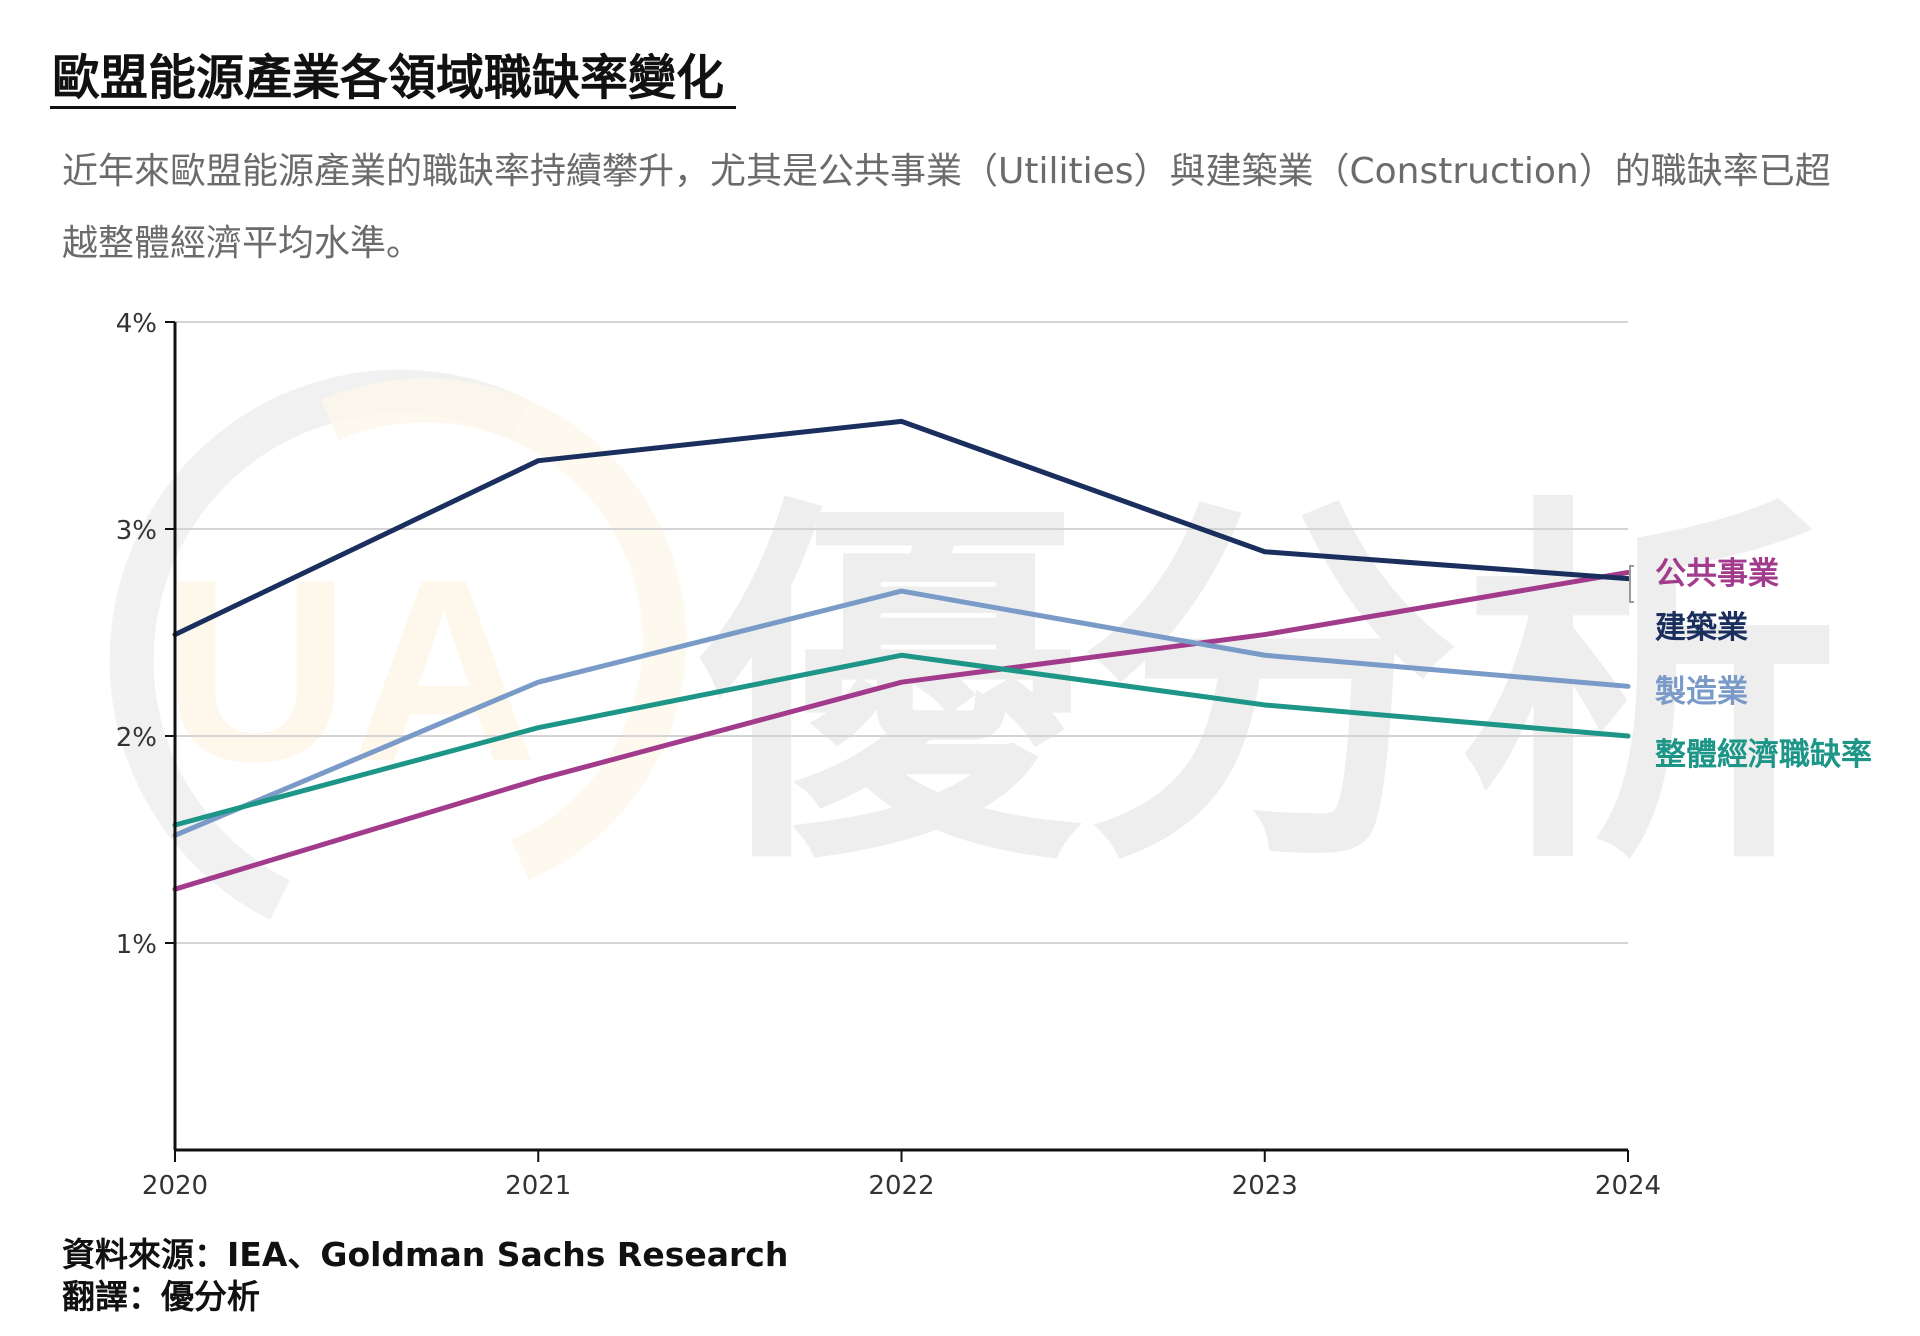  What do you see at coordinates (136, 945) in the screenshot?
I see `y-tick-label-0: 1%` at bounding box center [136, 945].